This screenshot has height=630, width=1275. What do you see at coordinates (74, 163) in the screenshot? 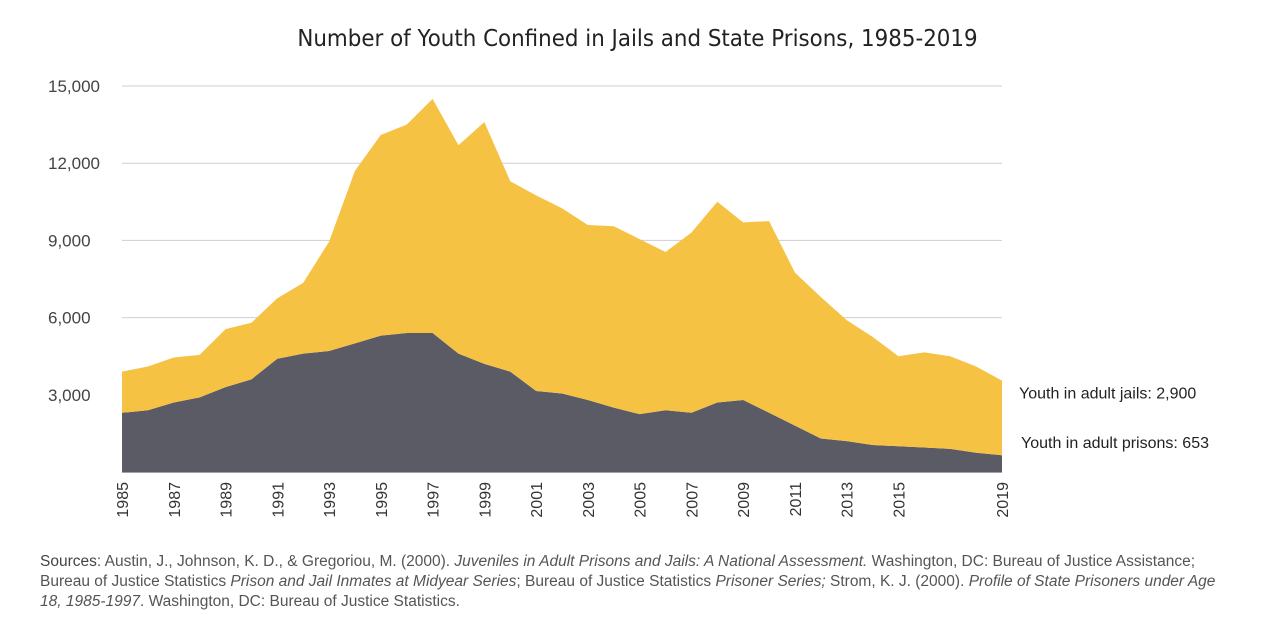
I see `y-tick-label: 12,000` at bounding box center [74, 163].